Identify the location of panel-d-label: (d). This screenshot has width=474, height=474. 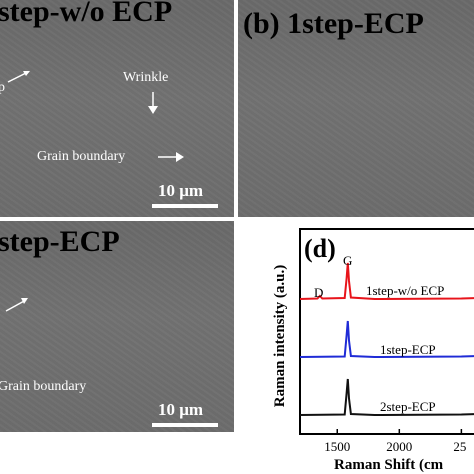
(320, 248).